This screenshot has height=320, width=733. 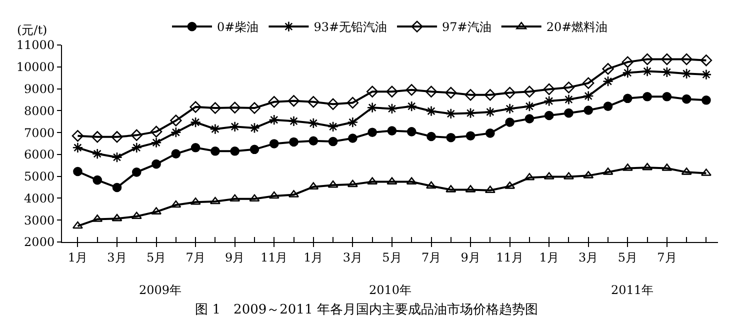 What do you see at coordinates (39, 89) in the screenshot?
I see `y-tick-label: 9000` at bounding box center [39, 89].